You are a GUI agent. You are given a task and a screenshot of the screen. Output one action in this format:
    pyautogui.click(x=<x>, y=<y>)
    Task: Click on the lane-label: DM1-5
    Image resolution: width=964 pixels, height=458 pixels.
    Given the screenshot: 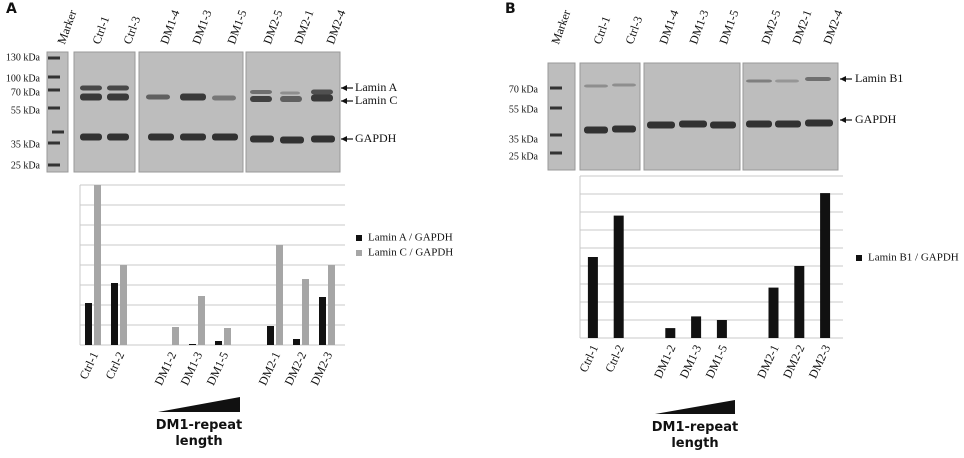 What is the action you would take?
    pyautogui.click(x=236, y=27)
    